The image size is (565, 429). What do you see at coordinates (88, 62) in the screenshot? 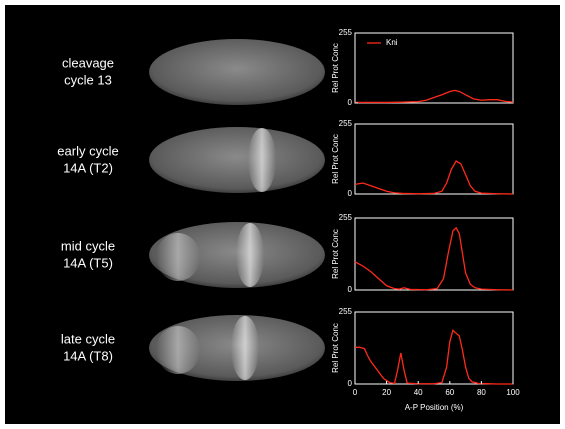
I see `stage-label: cleavage` at bounding box center [88, 62].